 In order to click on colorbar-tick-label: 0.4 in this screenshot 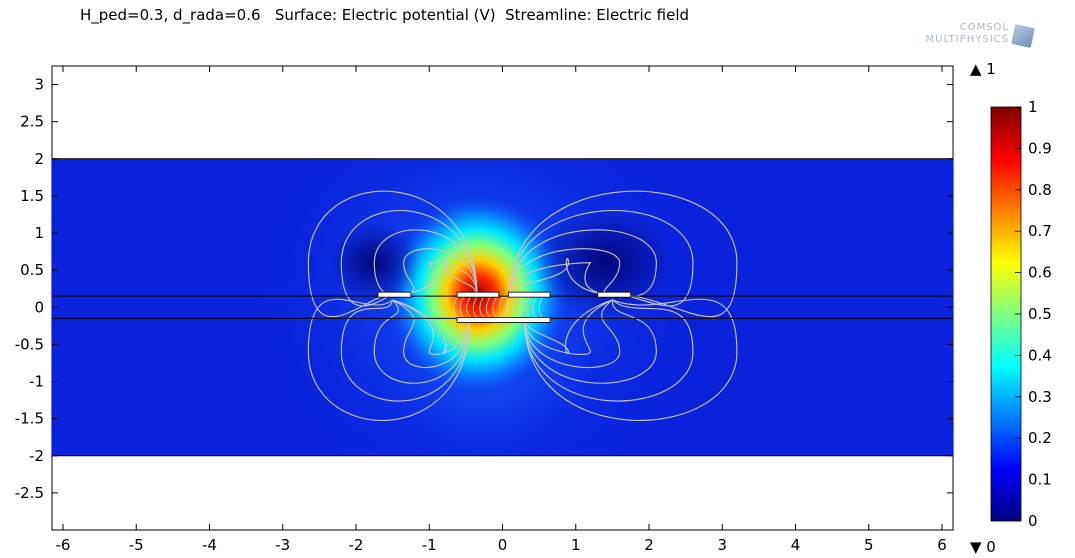, I will do `click(1040, 355)`.